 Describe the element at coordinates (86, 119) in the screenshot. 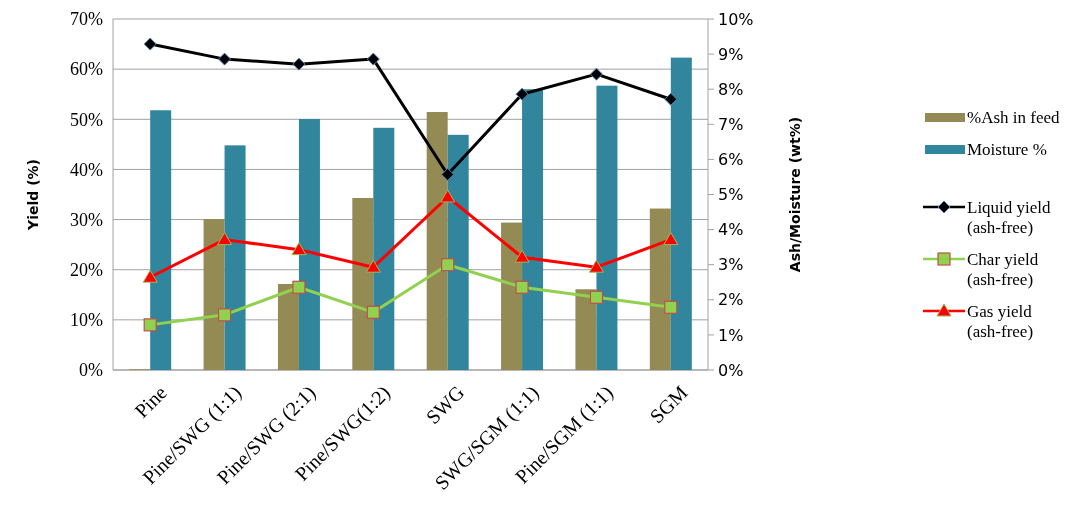

I see `y-tick-label: 50%` at that location.